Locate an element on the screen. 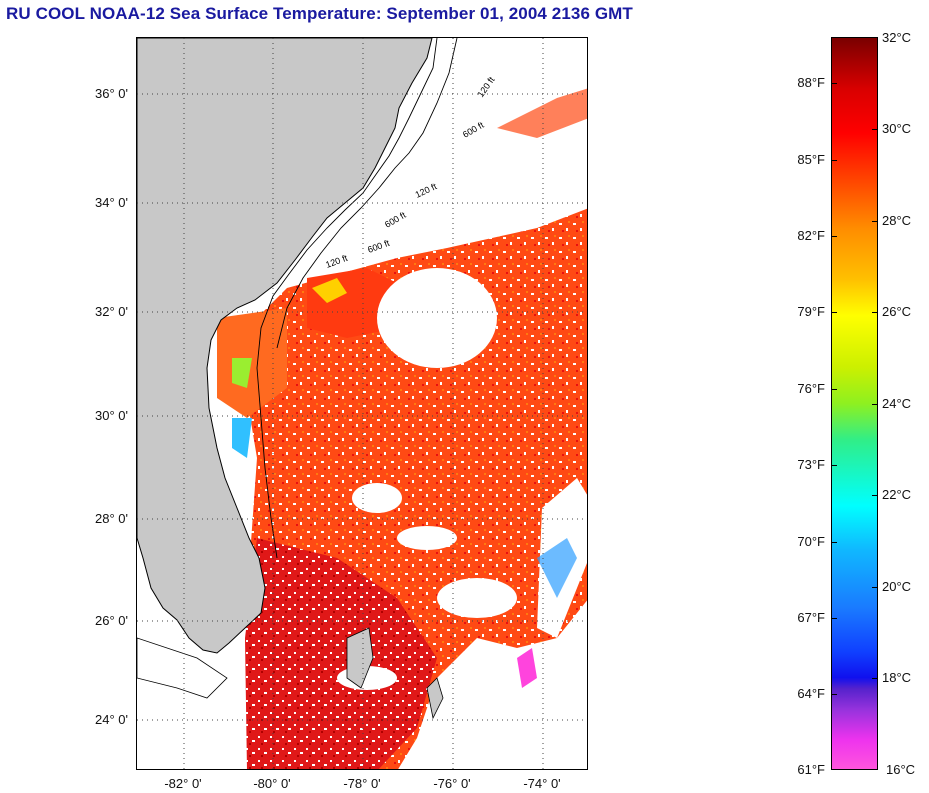 Image resolution: width=929 pixels, height=793 pixels. lon-label-82: -82° 0' is located at coordinates (183, 783).